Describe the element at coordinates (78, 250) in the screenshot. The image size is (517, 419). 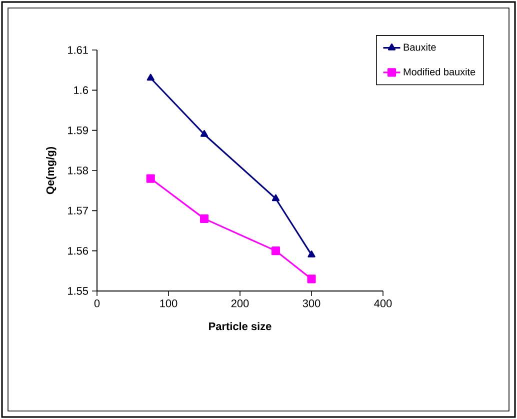
I see `y-tick-label: 1.56` at that location.